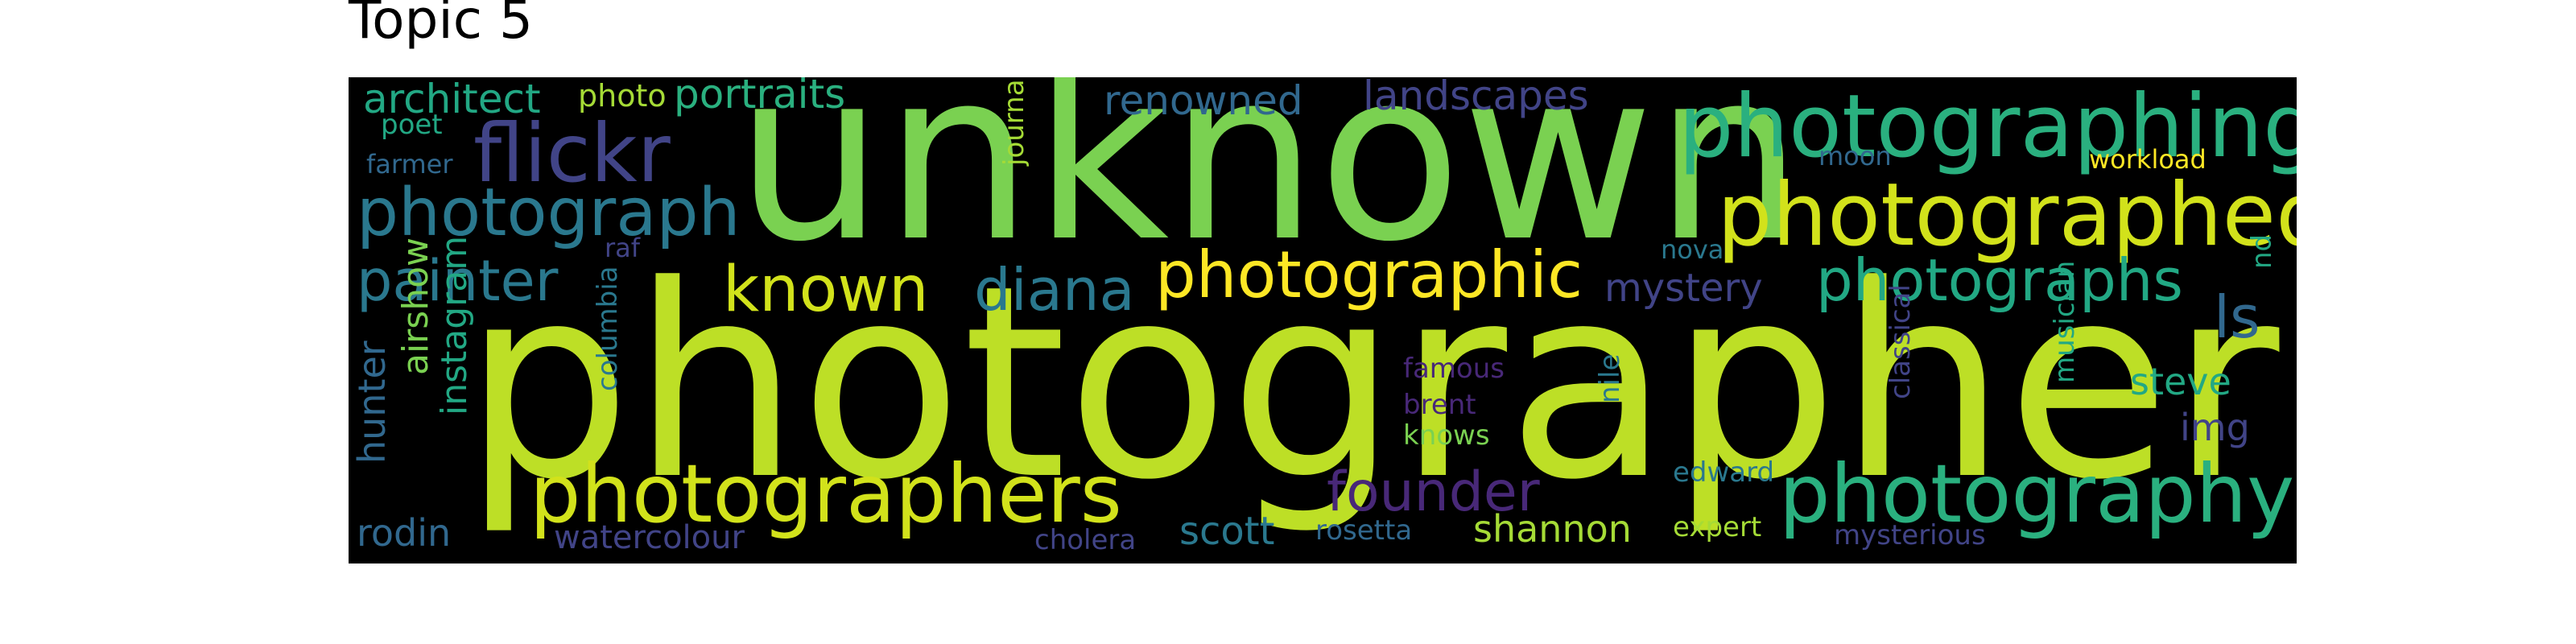 This screenshot has width=2576, height=644. What do you see at coordinates (1364, 530) in the screenshot?
I see `word-rosetta: rosetta` at bounding box center [1364, 530].